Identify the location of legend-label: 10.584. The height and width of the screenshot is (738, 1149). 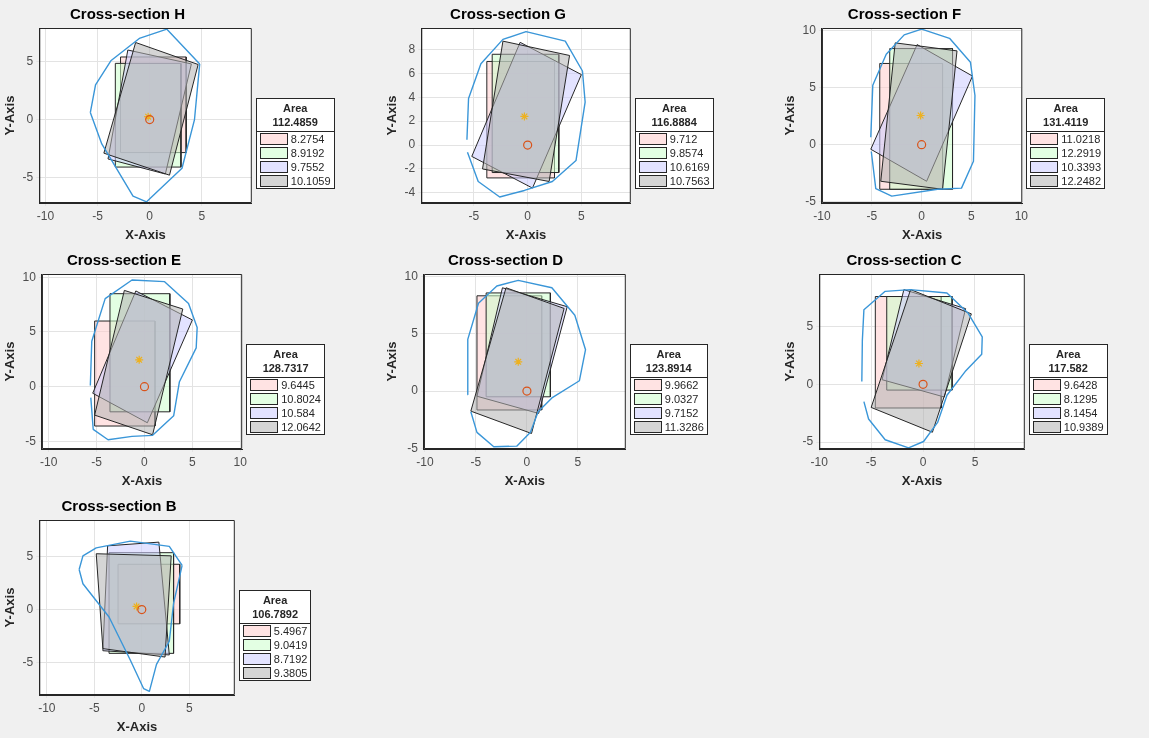
(298, 413).